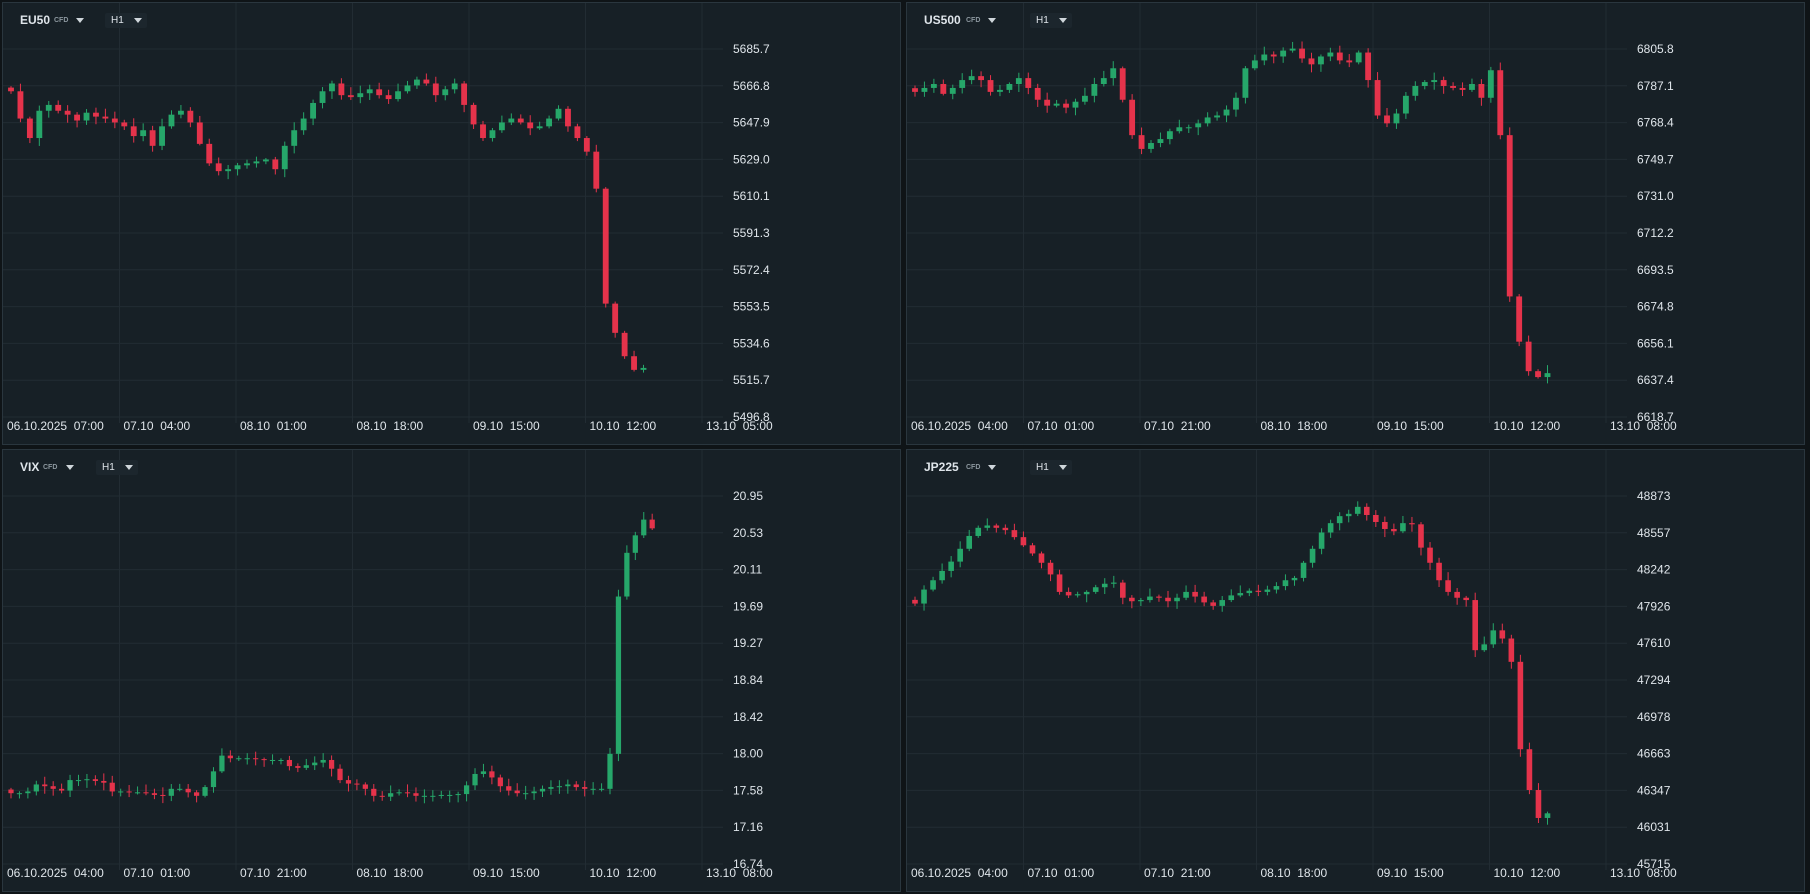 This screenshot has height=894, width=1810. What do you see at coordinates (1654, 680) in the screenshot?
I see `price-tick-label: 47294` at bounding box center [1654, 680].